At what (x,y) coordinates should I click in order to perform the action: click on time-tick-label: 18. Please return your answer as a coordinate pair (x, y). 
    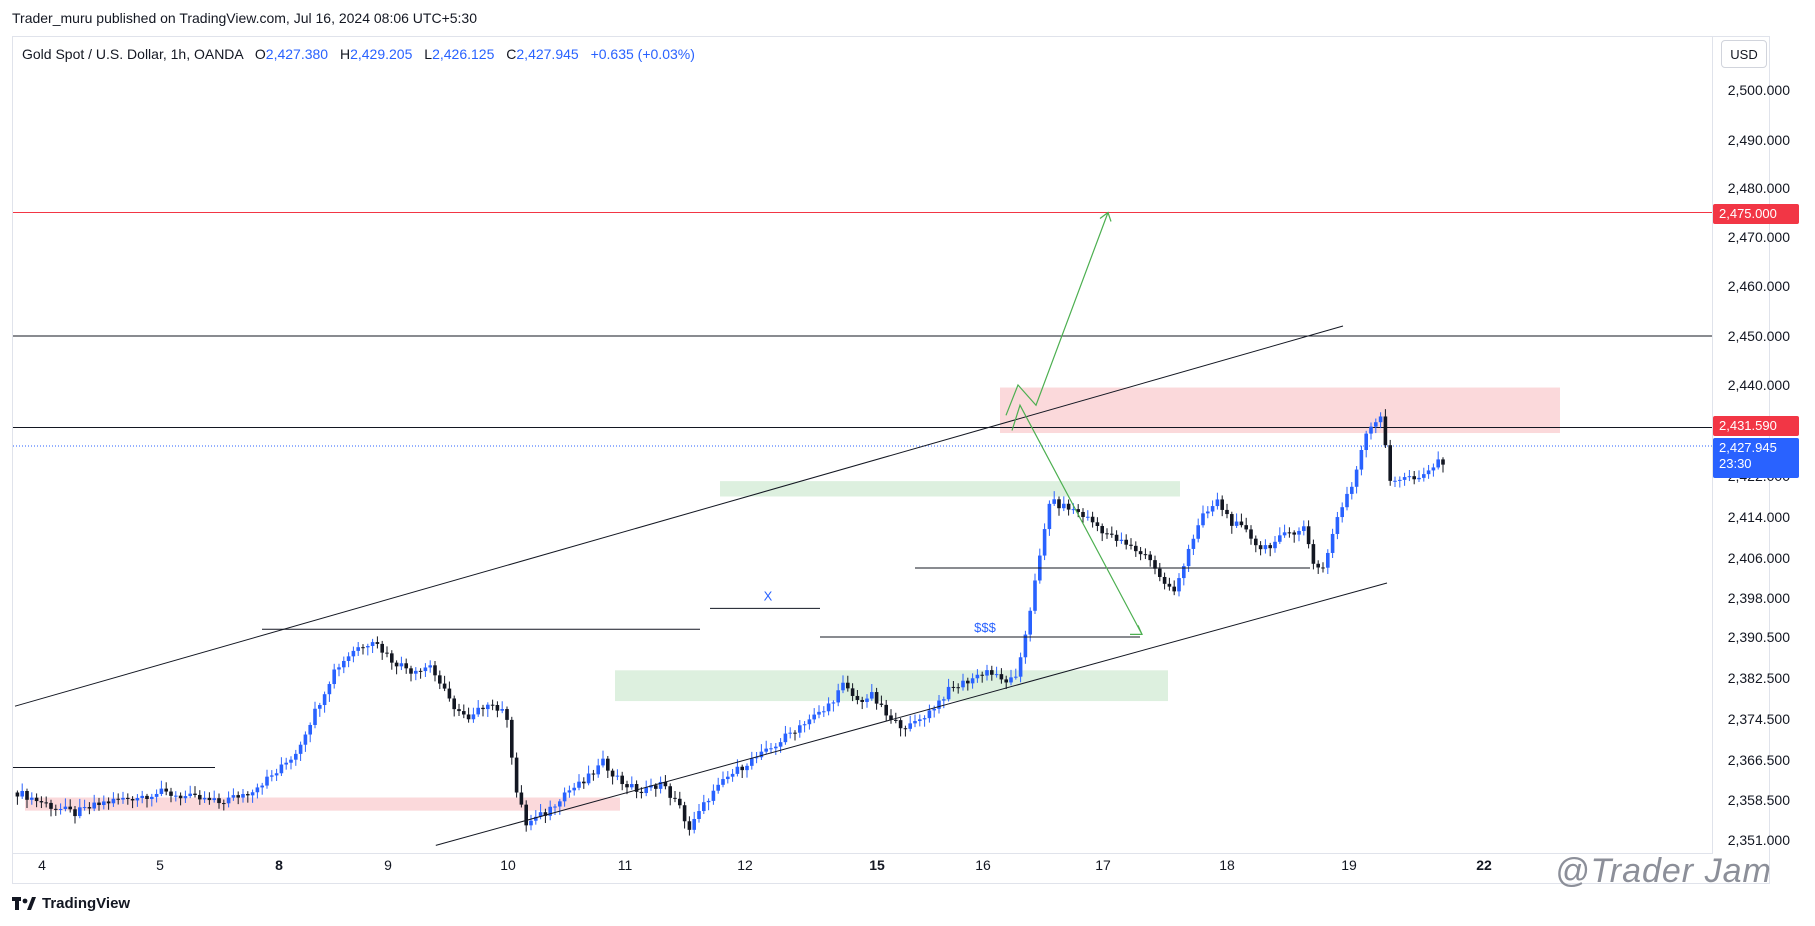
    Looking at the image, I should click on (1227, 865).